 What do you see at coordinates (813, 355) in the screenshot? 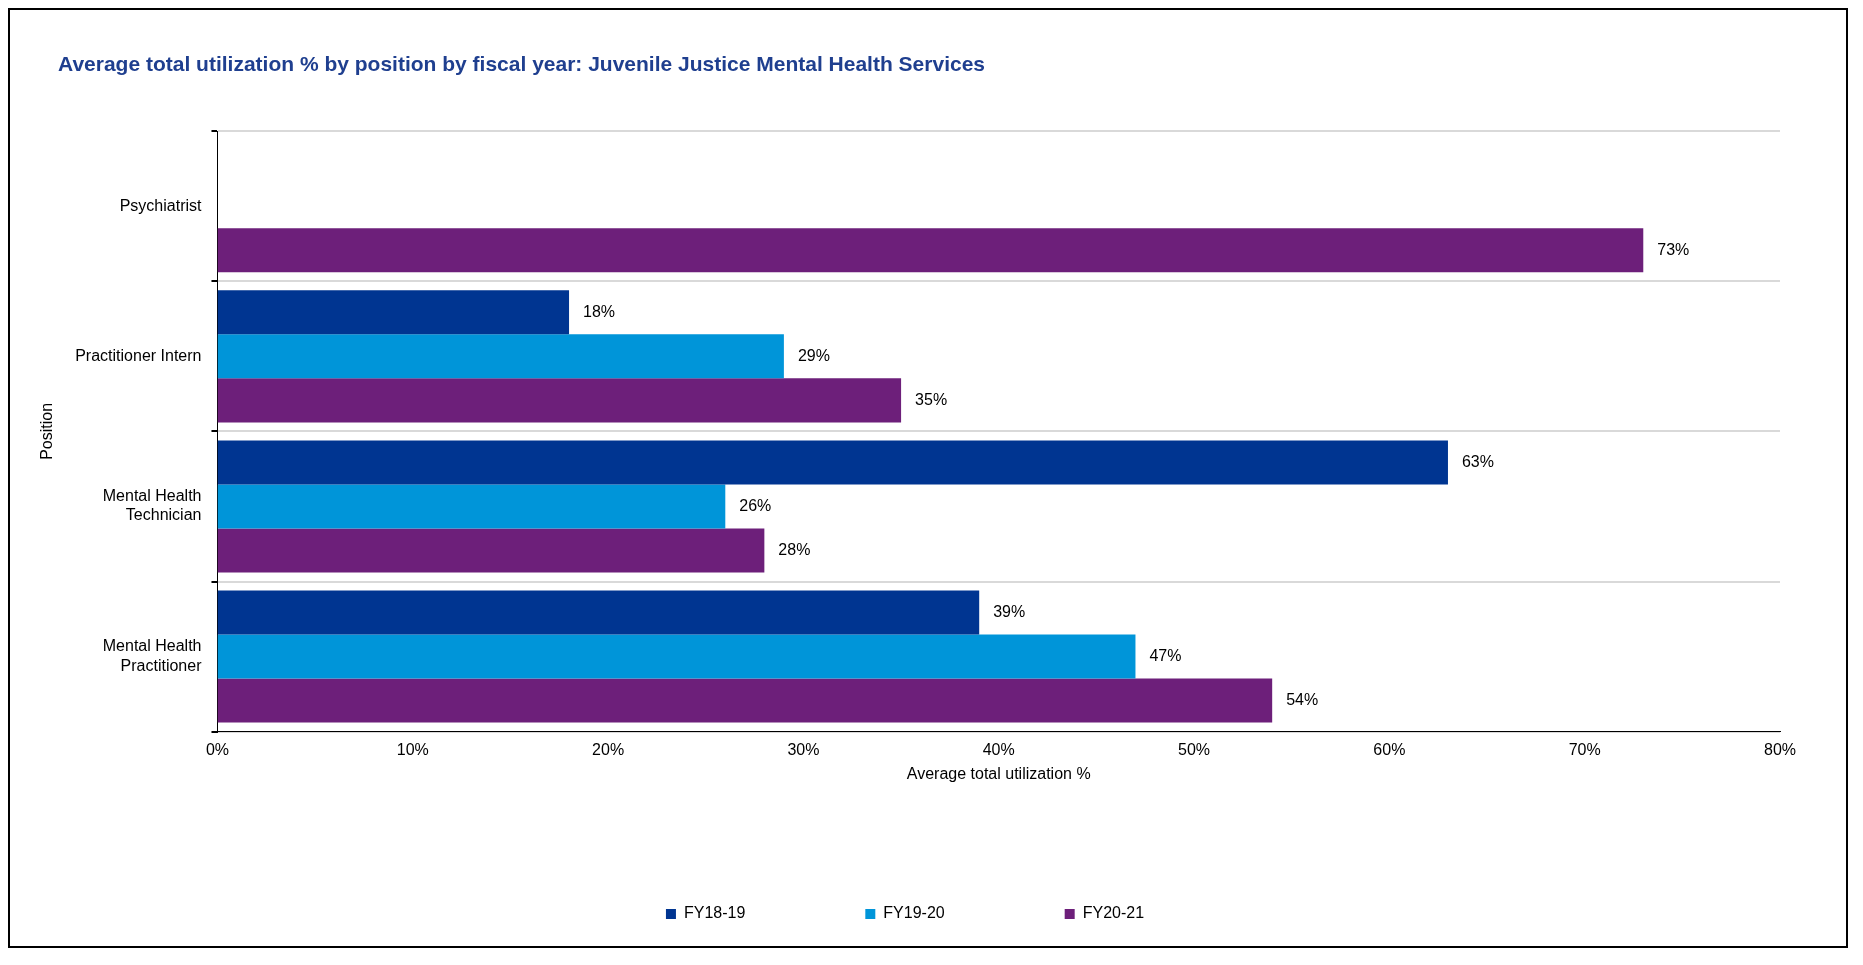
I see `data-label: 29%` at bounding box center [813, 355].